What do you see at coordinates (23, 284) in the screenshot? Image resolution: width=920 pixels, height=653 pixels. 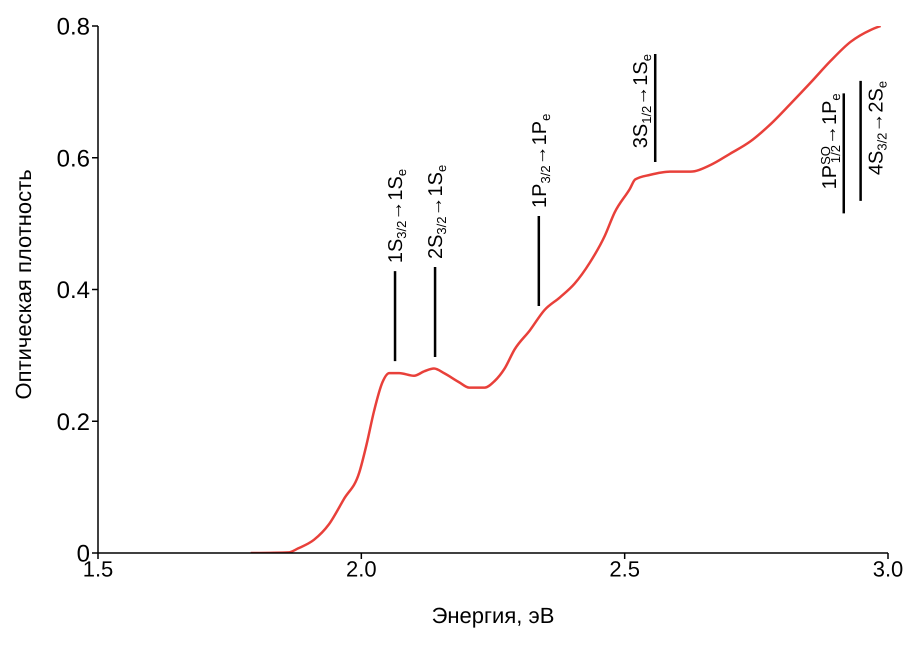 I see `y-axis-title: Оптическая плотность` at bounding box center [23, 284].